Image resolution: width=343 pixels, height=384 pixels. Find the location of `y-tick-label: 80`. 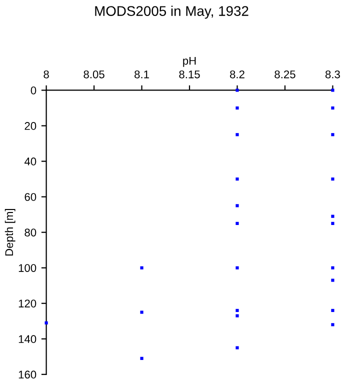

y-tick-label: 80 is located at coordinates (30, 232).